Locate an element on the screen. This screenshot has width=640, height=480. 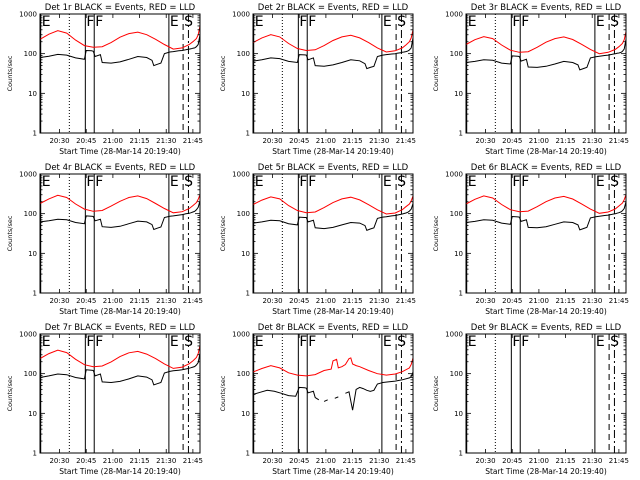
panel-8-ytick-label-1: 1 is located at coordinates (248, 454).